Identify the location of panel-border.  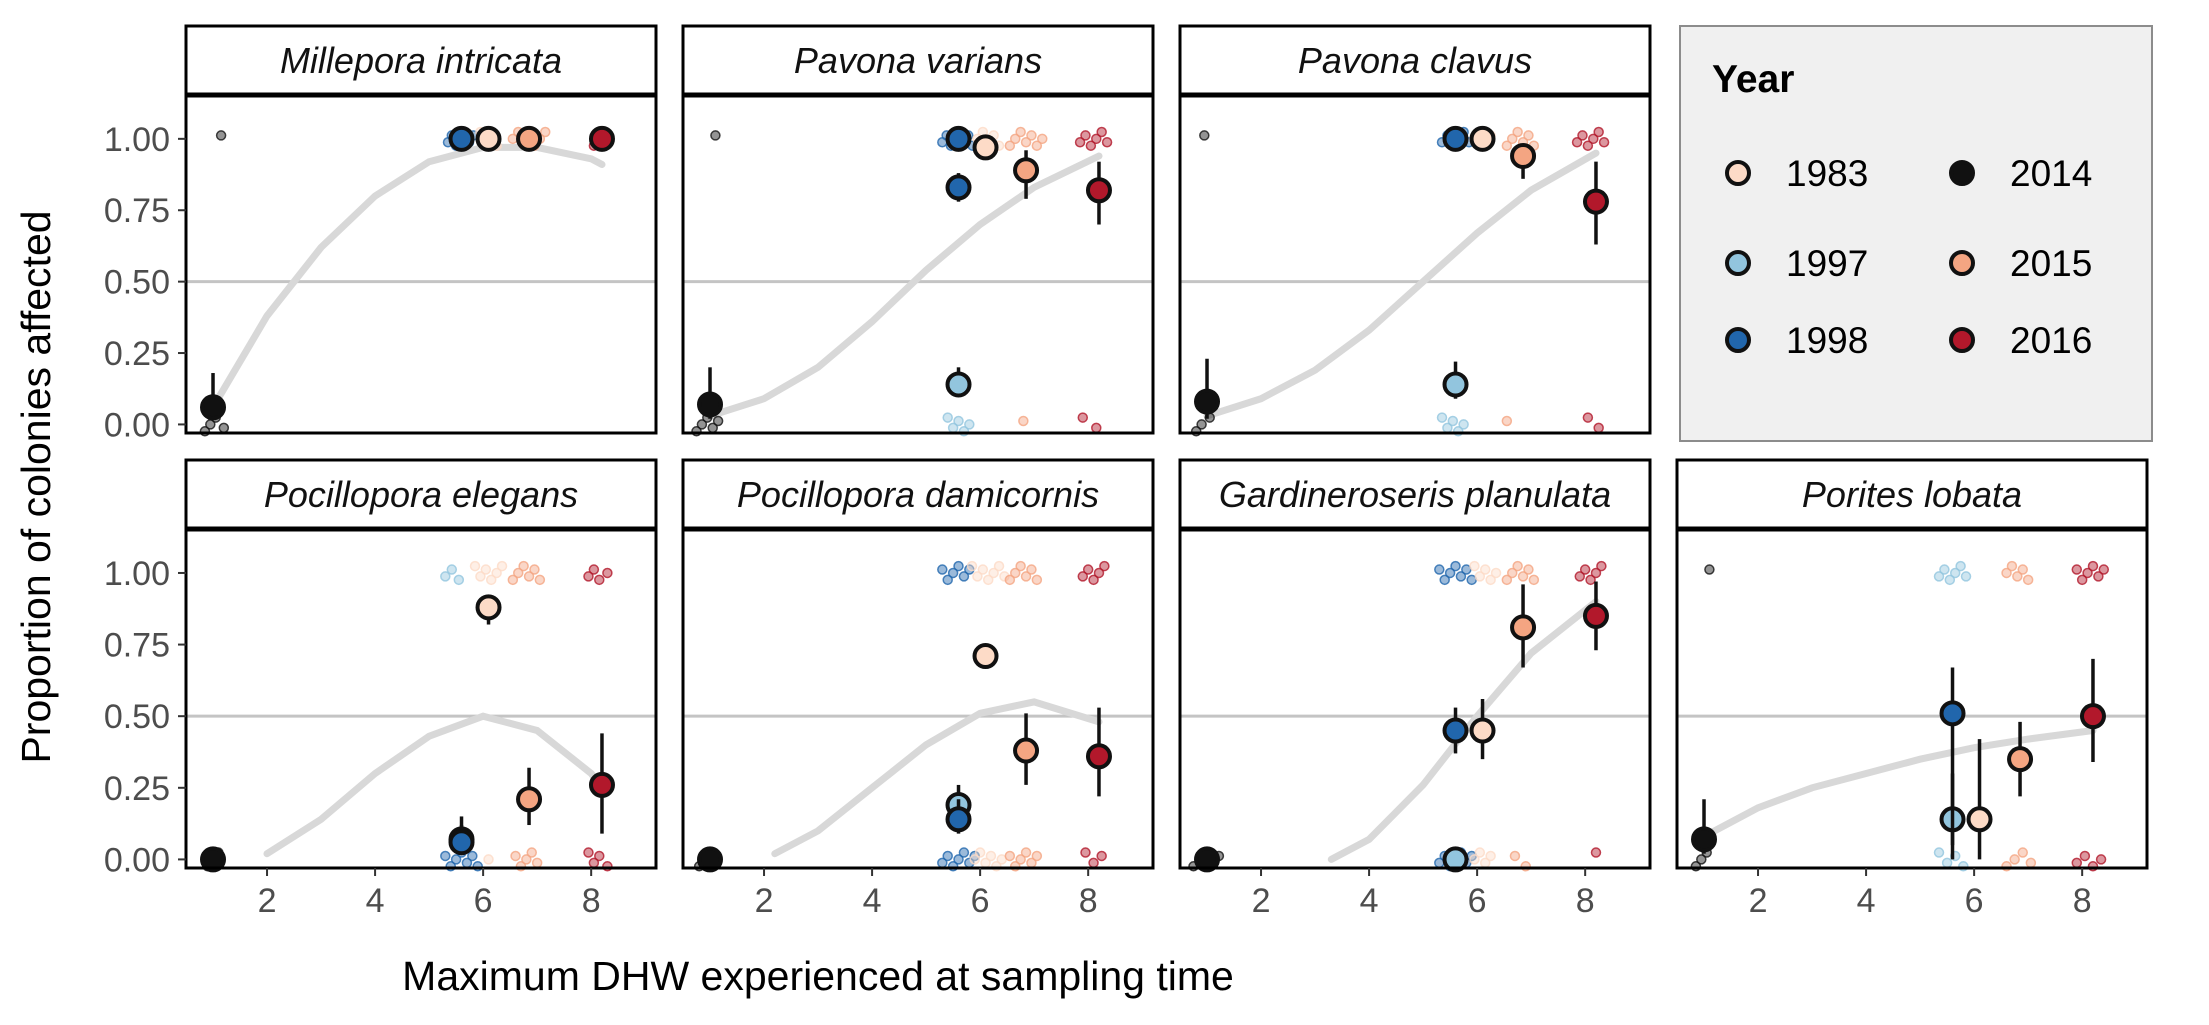
(421, 264).